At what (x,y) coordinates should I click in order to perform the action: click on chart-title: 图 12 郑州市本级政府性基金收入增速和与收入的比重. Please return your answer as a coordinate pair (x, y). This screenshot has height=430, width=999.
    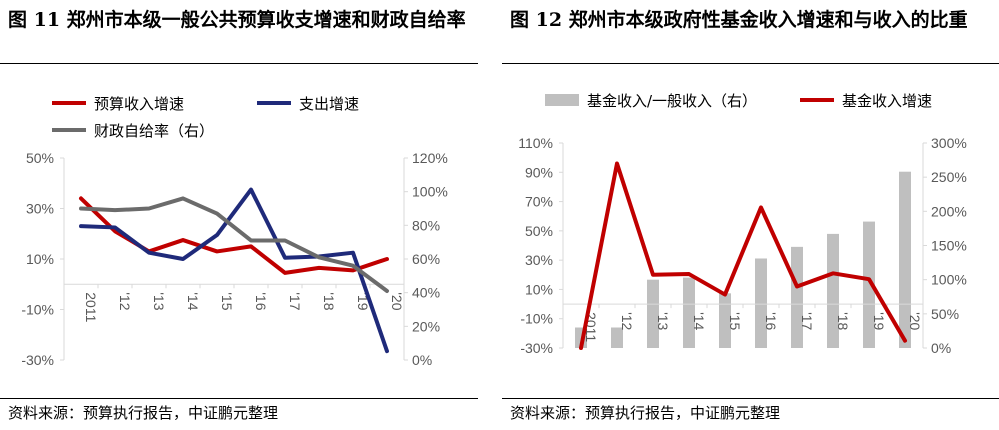
    Looking at the image, I should click on (739, 20).